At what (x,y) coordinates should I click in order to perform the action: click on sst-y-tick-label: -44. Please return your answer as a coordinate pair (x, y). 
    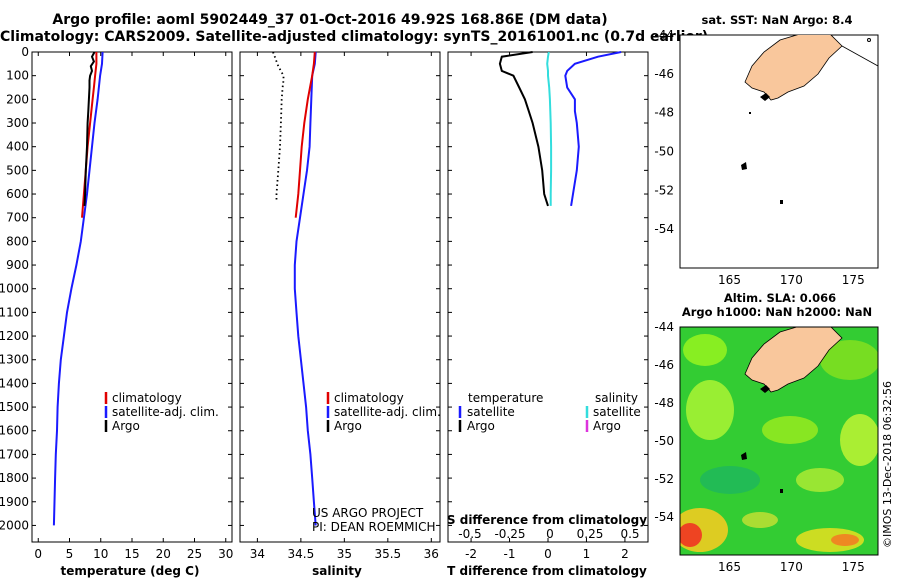
    Looking at the image, I should click on (664, 35).